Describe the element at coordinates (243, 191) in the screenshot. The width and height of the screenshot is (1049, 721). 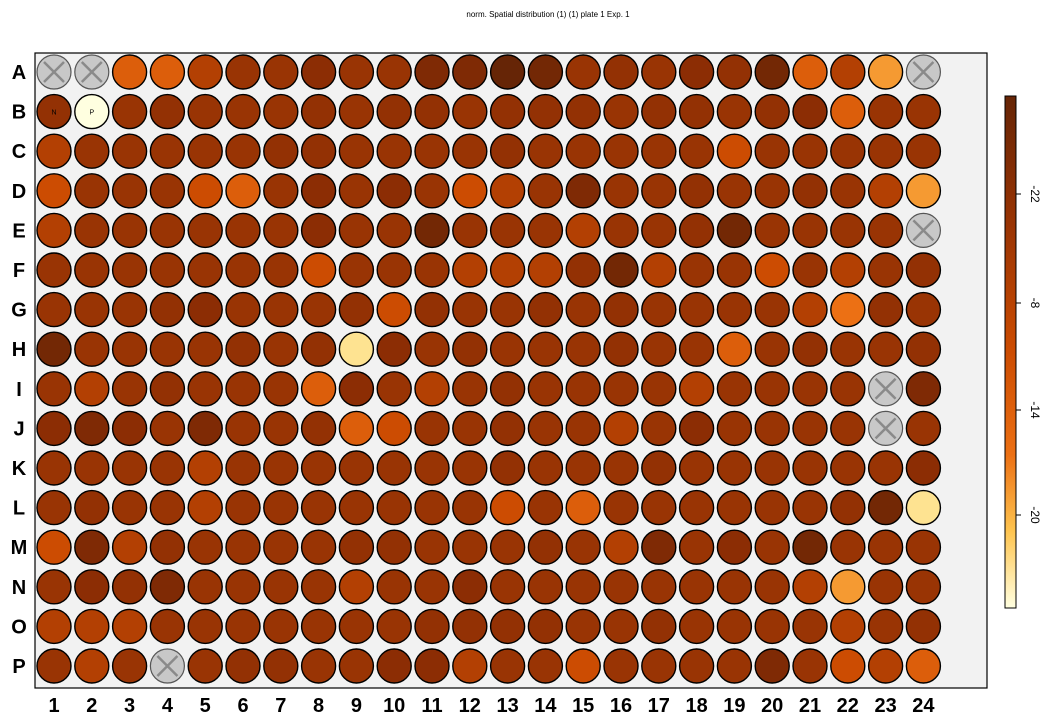
I see `well-D6` at that location.